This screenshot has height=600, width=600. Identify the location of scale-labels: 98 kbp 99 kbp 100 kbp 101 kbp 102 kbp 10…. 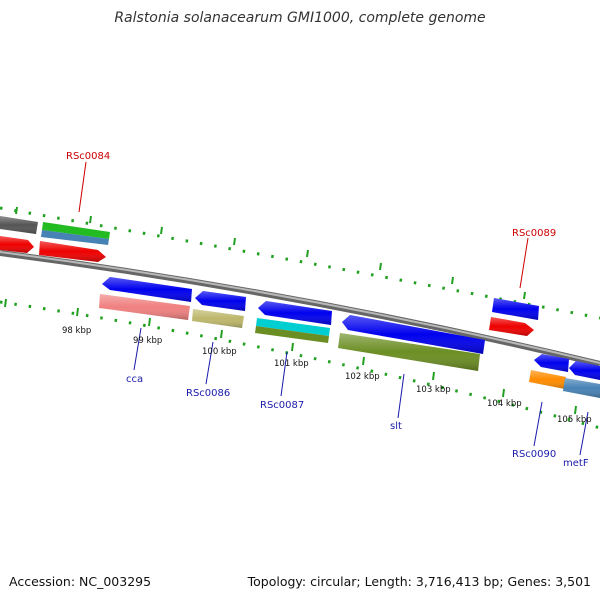
(327, 375).